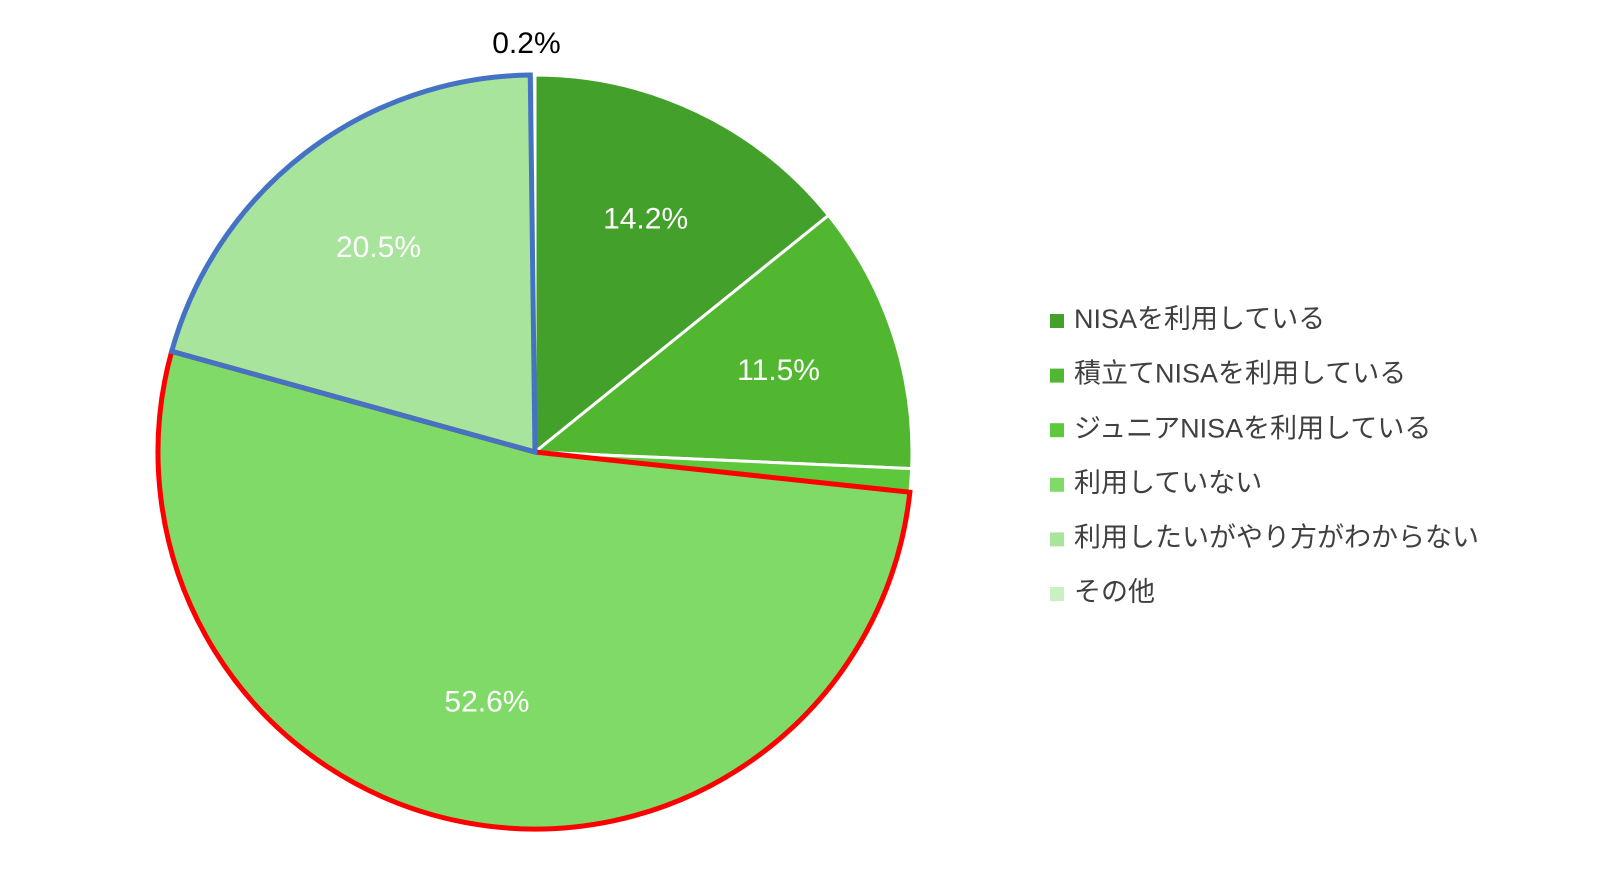  Describe the element at coordinates (1168, 483) in the screenshot. I see `legend-label: 利用していない` at that location.